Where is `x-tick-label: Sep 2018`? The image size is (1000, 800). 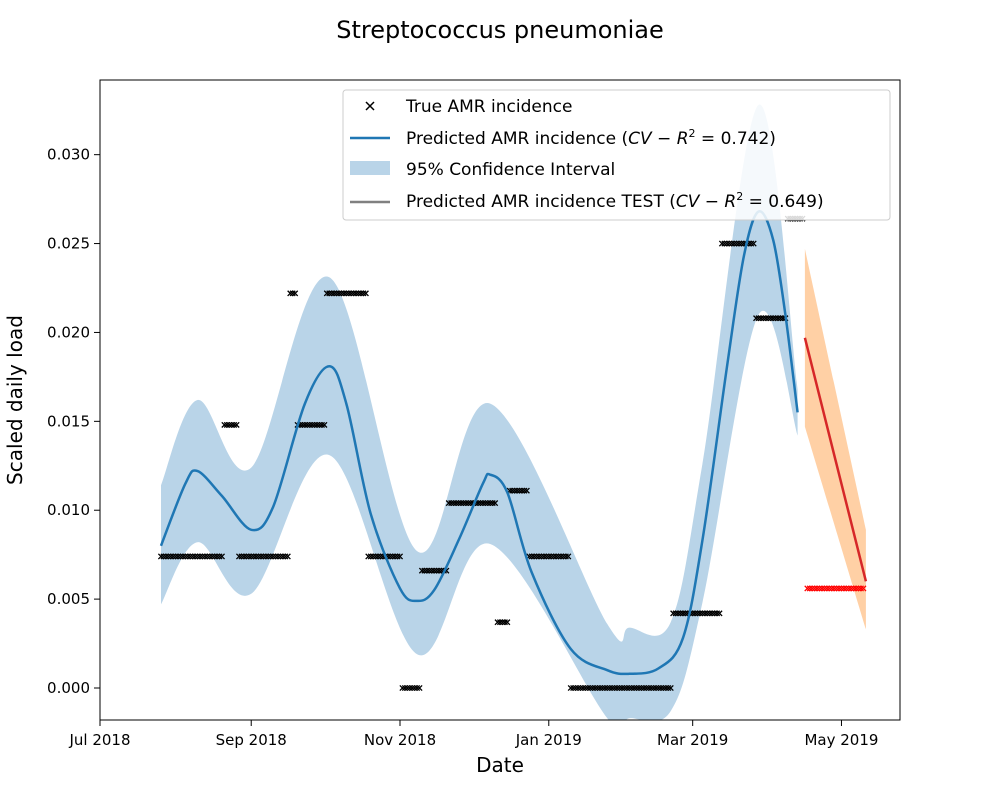 x-tick-label: Sep 2018 is located at coordinates (251, 740).